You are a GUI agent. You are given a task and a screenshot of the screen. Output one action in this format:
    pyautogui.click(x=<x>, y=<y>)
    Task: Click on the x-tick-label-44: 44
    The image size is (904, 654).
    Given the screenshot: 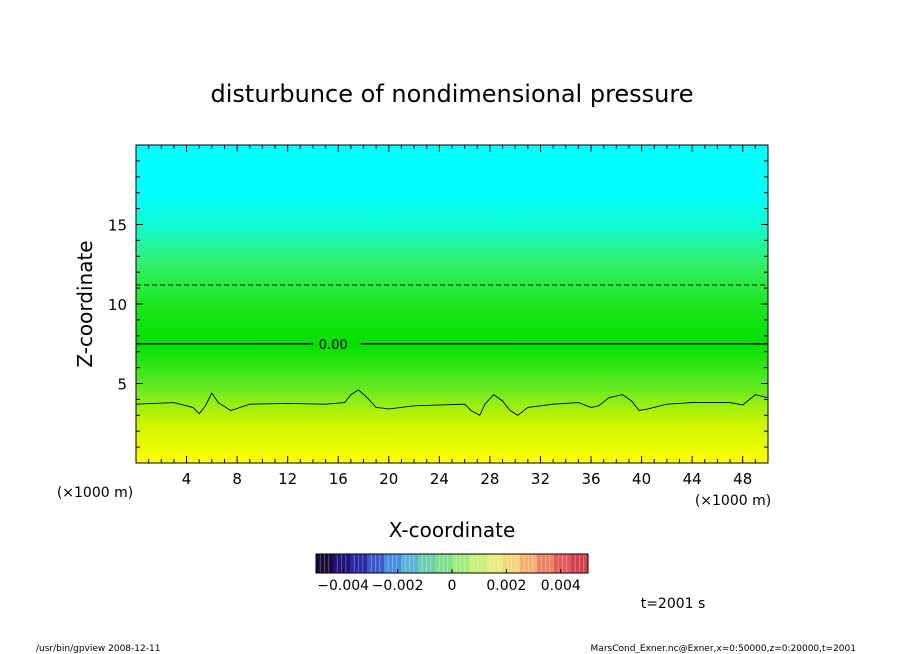 What is the action you would take?
    pyautogui.click(x=692, y=479)
    